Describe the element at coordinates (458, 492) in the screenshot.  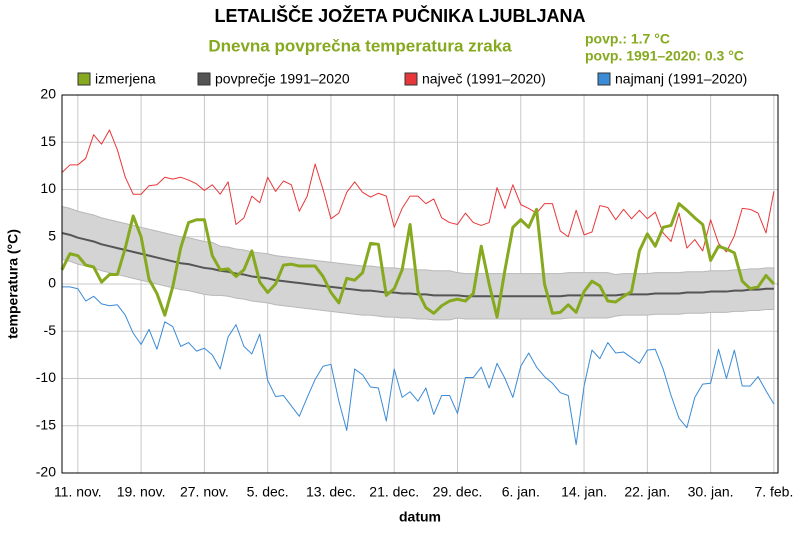
I see `x-tick-label: 29. dec.` at that location.